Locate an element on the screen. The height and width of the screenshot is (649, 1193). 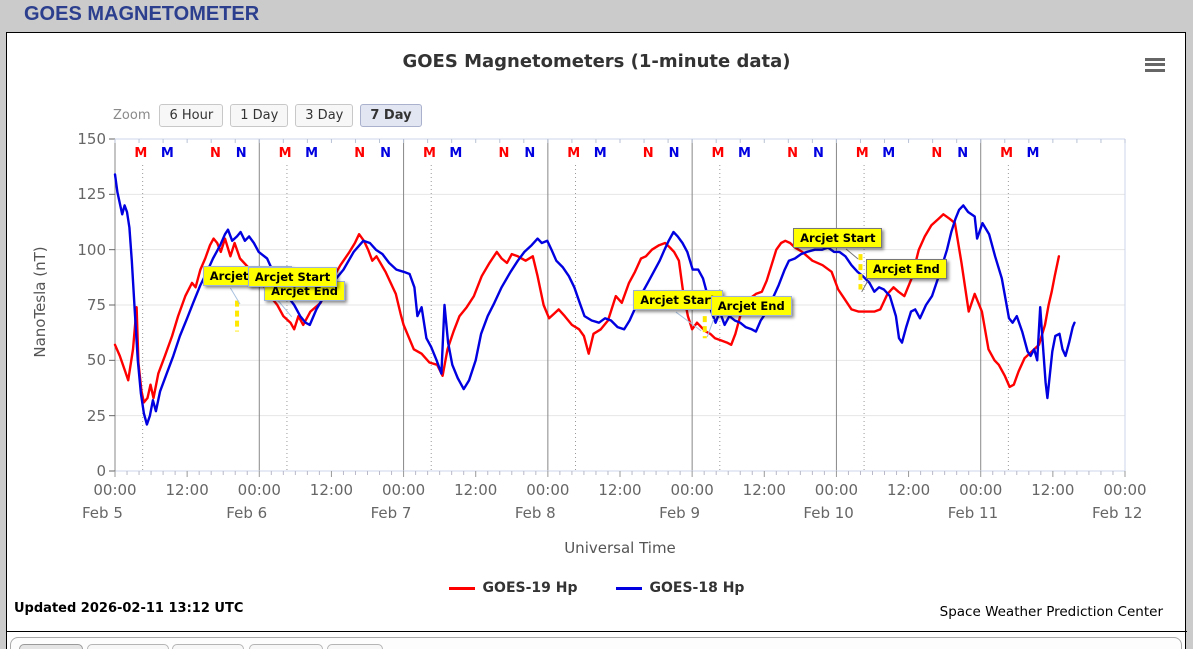
bottom-tabs-strip is located at coordinates (596, 643).